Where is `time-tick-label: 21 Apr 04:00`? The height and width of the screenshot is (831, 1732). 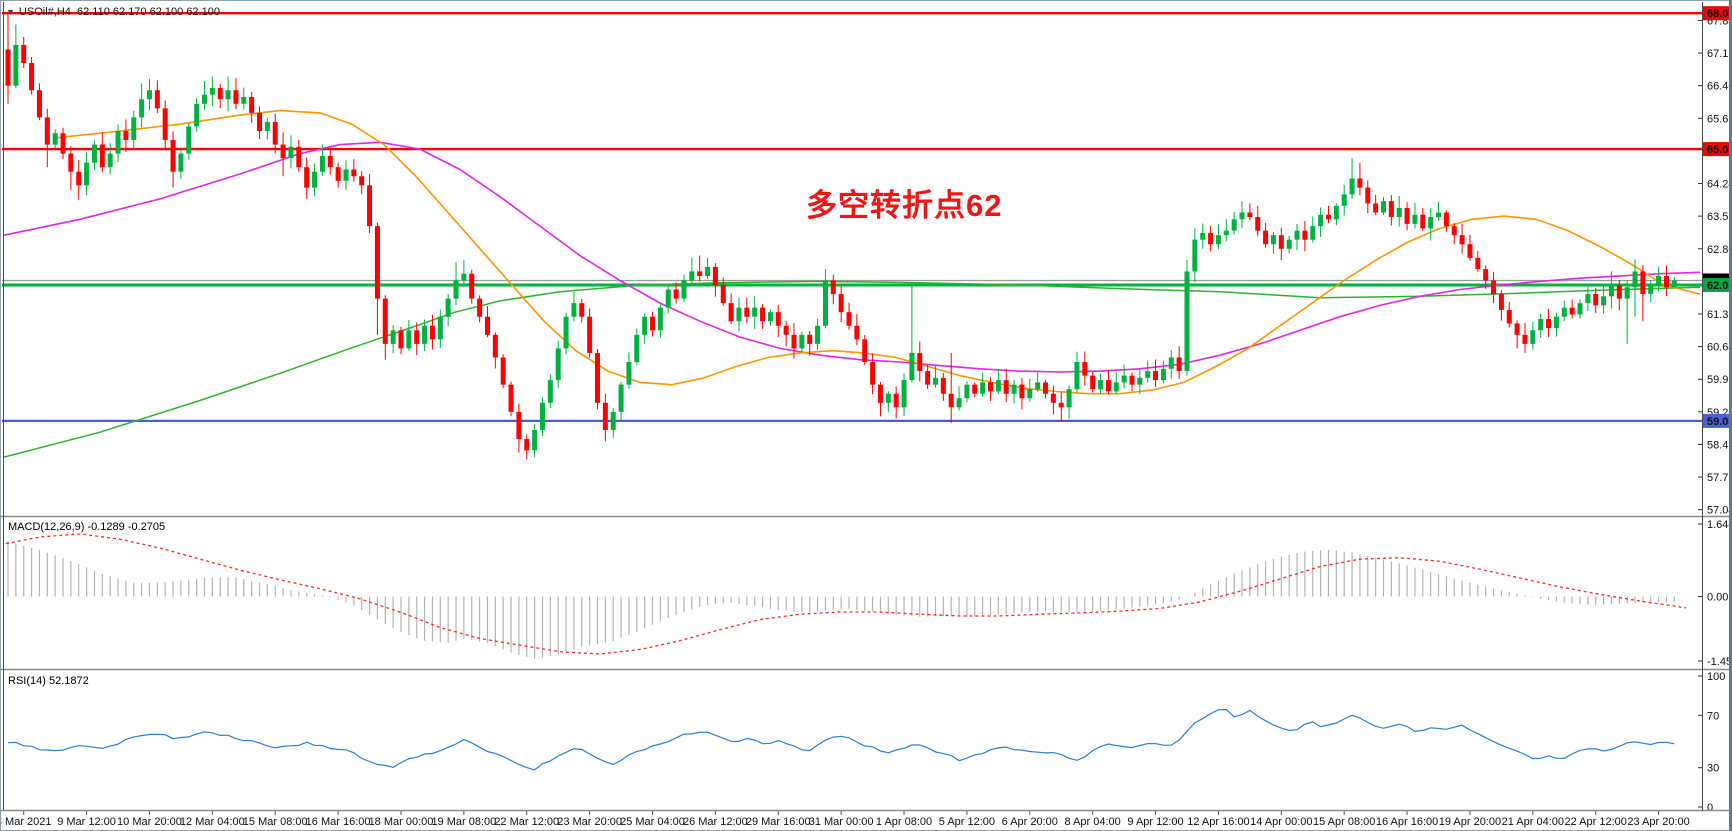 time-tick-label: 21 Apr 04:00 is located at coordinates (1533, 822).